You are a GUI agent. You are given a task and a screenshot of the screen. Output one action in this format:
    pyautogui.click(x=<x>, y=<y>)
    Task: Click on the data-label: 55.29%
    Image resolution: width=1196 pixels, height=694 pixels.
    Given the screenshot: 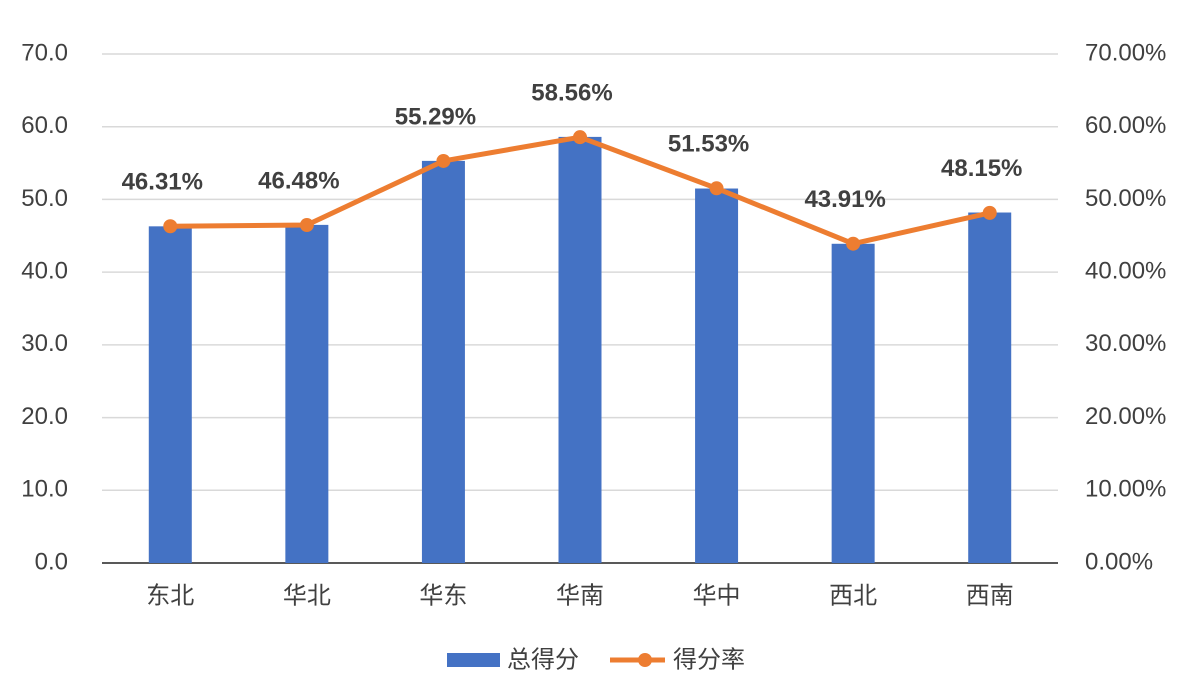 What is the action you would take?
    pyautogui.click(x=435, y=116)
    